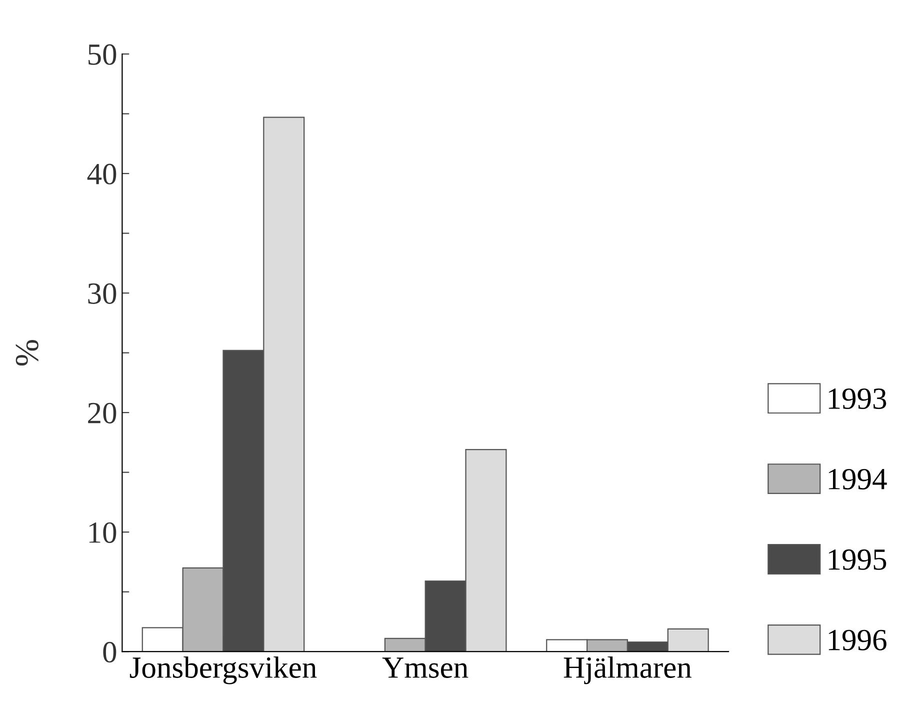  I want to click on legend-label: 1996, so click(857, 640).